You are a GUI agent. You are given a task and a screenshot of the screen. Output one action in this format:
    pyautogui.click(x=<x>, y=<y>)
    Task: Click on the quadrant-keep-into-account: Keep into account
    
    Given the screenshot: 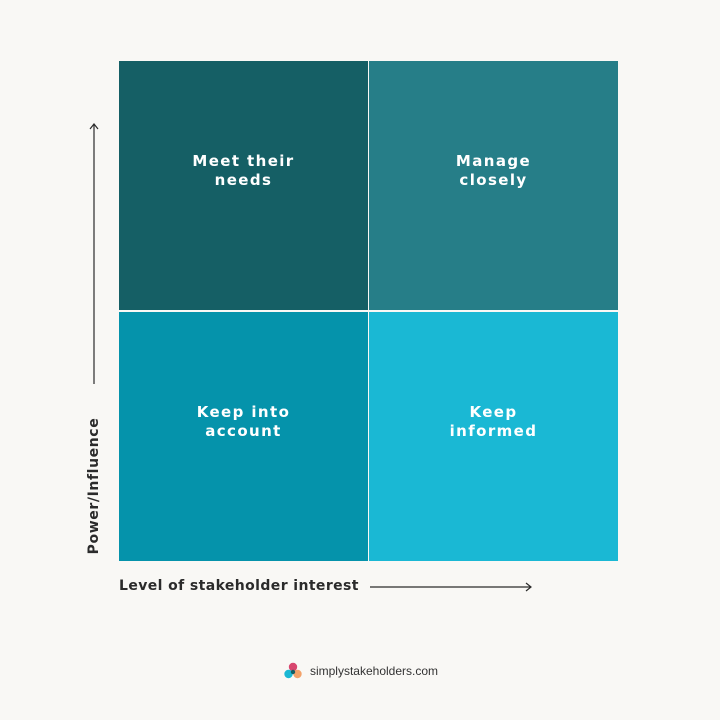 What is the action you would take?
    pyautogui.click(x=243, y=436)
    